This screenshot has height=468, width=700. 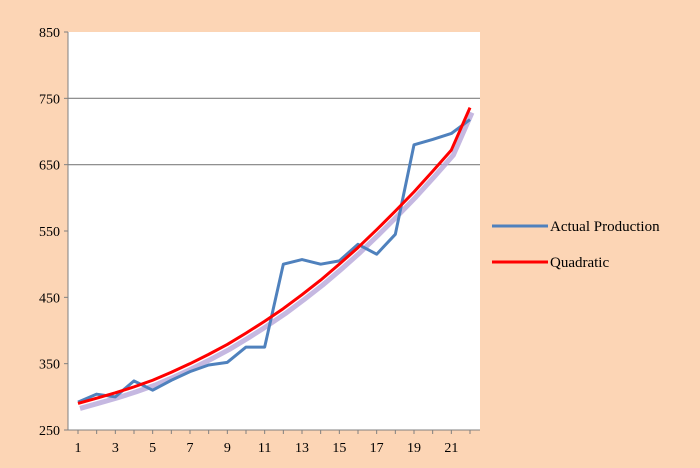 What do you see at coordinates (605, 227) in the screenshot?
I see `legend-label-0: Actual Production` at bounding box center [605, 227].